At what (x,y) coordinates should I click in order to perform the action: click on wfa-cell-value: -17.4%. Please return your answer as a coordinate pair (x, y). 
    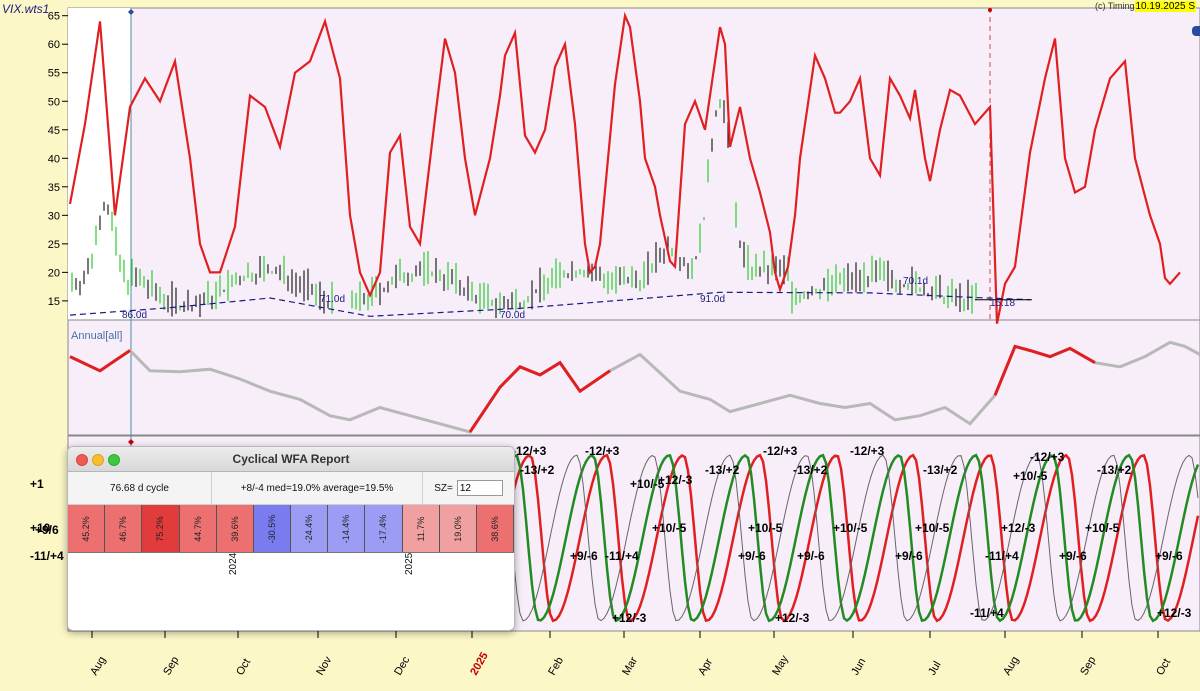
    Looking at the image, I should click on (383, 528).